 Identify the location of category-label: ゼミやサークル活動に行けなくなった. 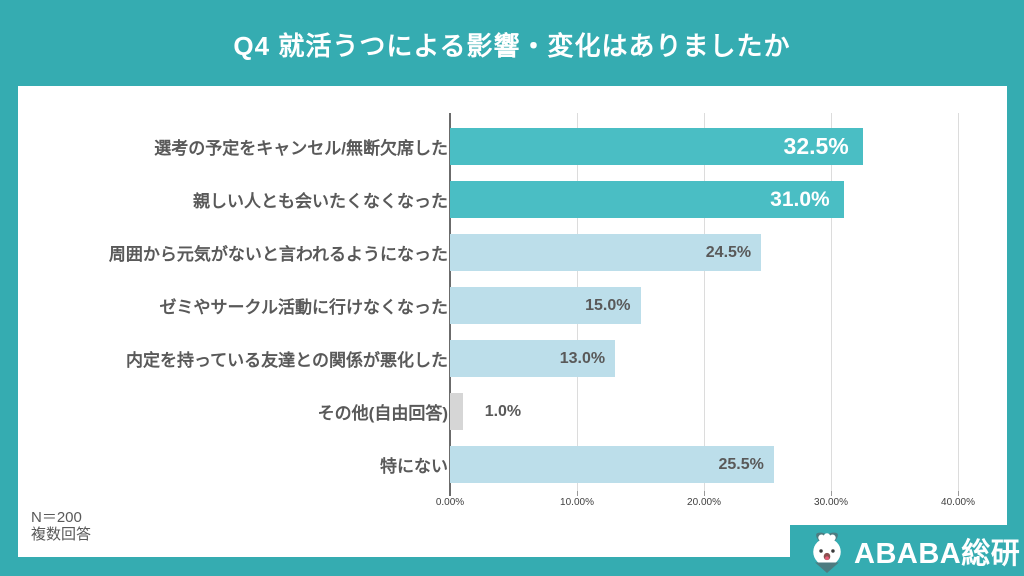
(304, 307).